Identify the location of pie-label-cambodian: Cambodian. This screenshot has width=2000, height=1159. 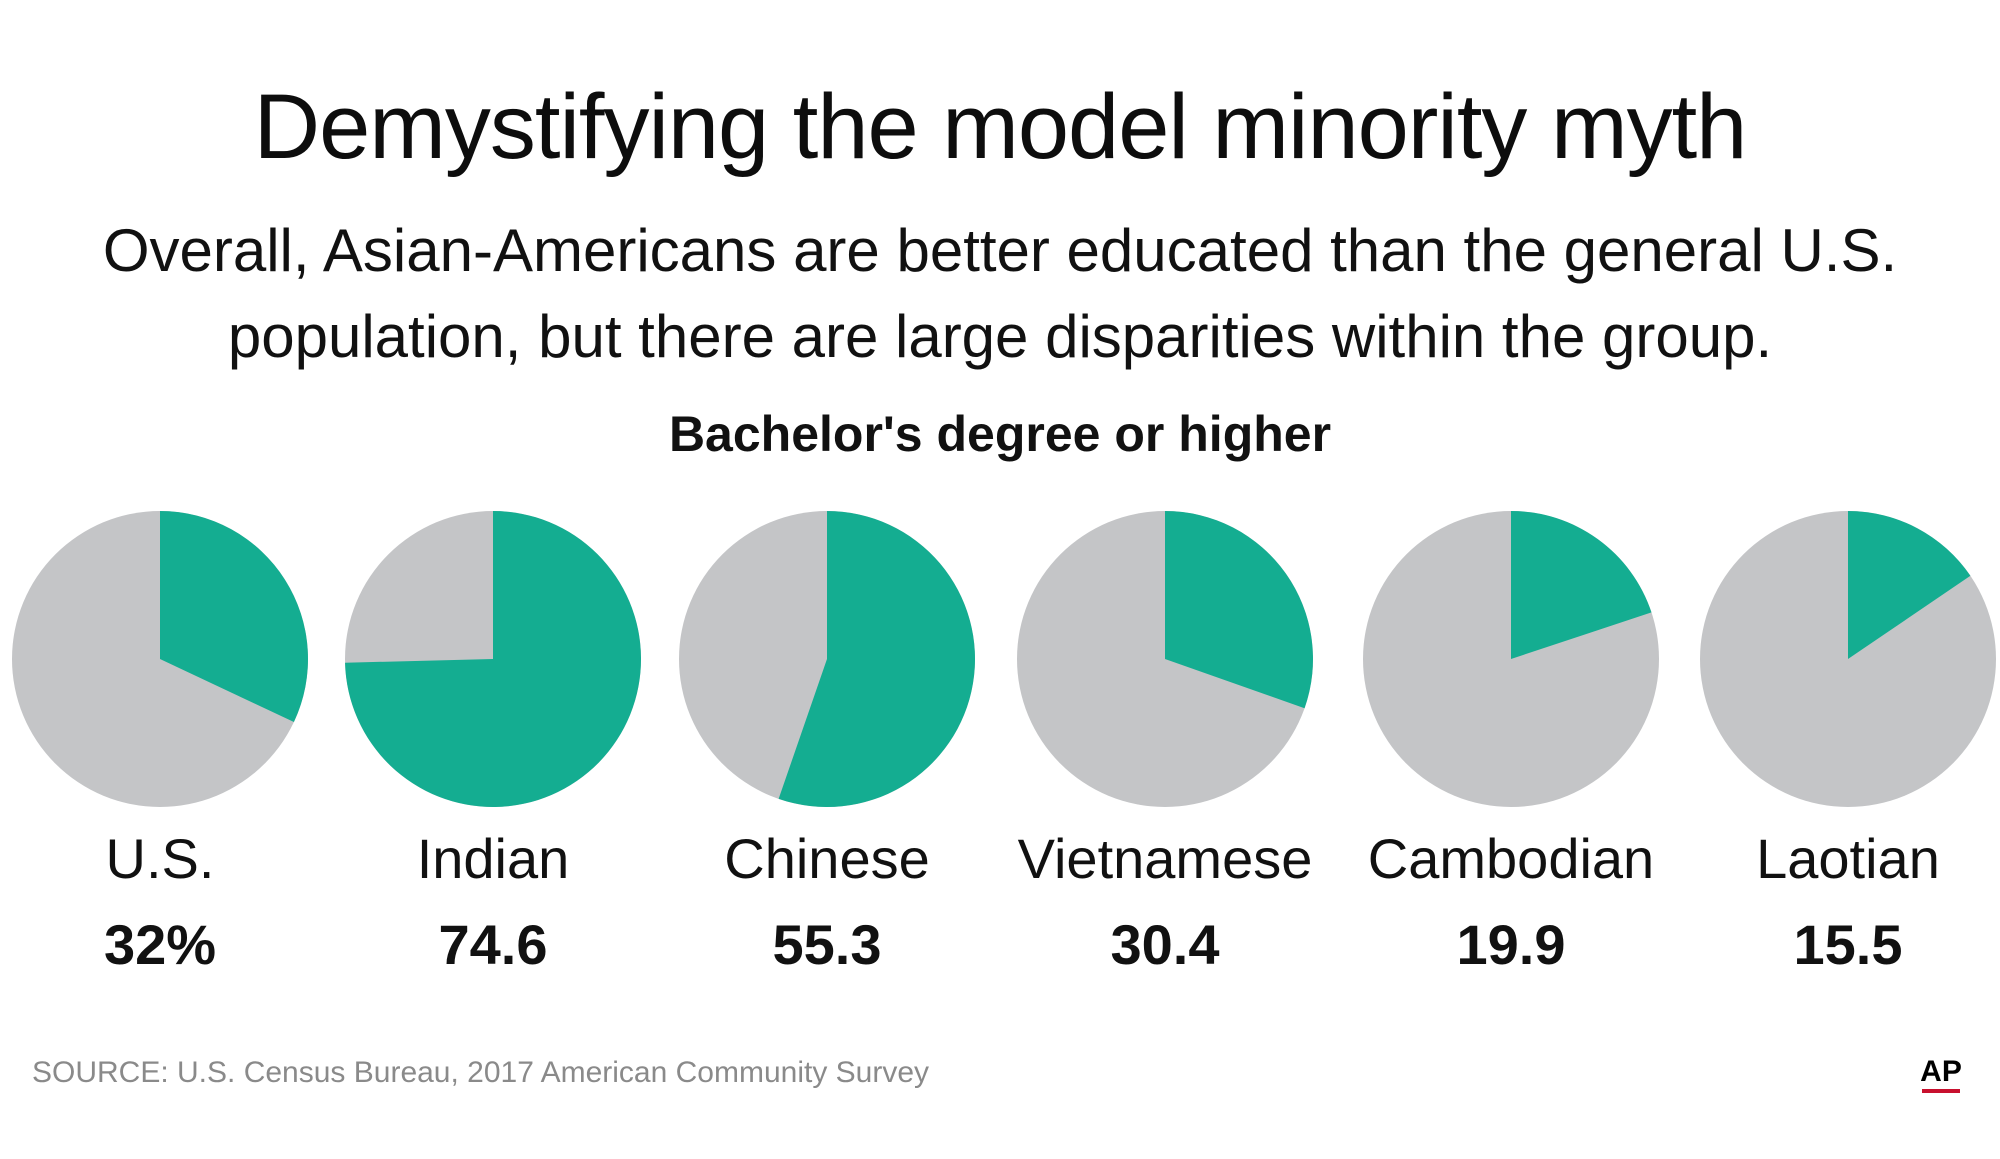
(1511, 858).